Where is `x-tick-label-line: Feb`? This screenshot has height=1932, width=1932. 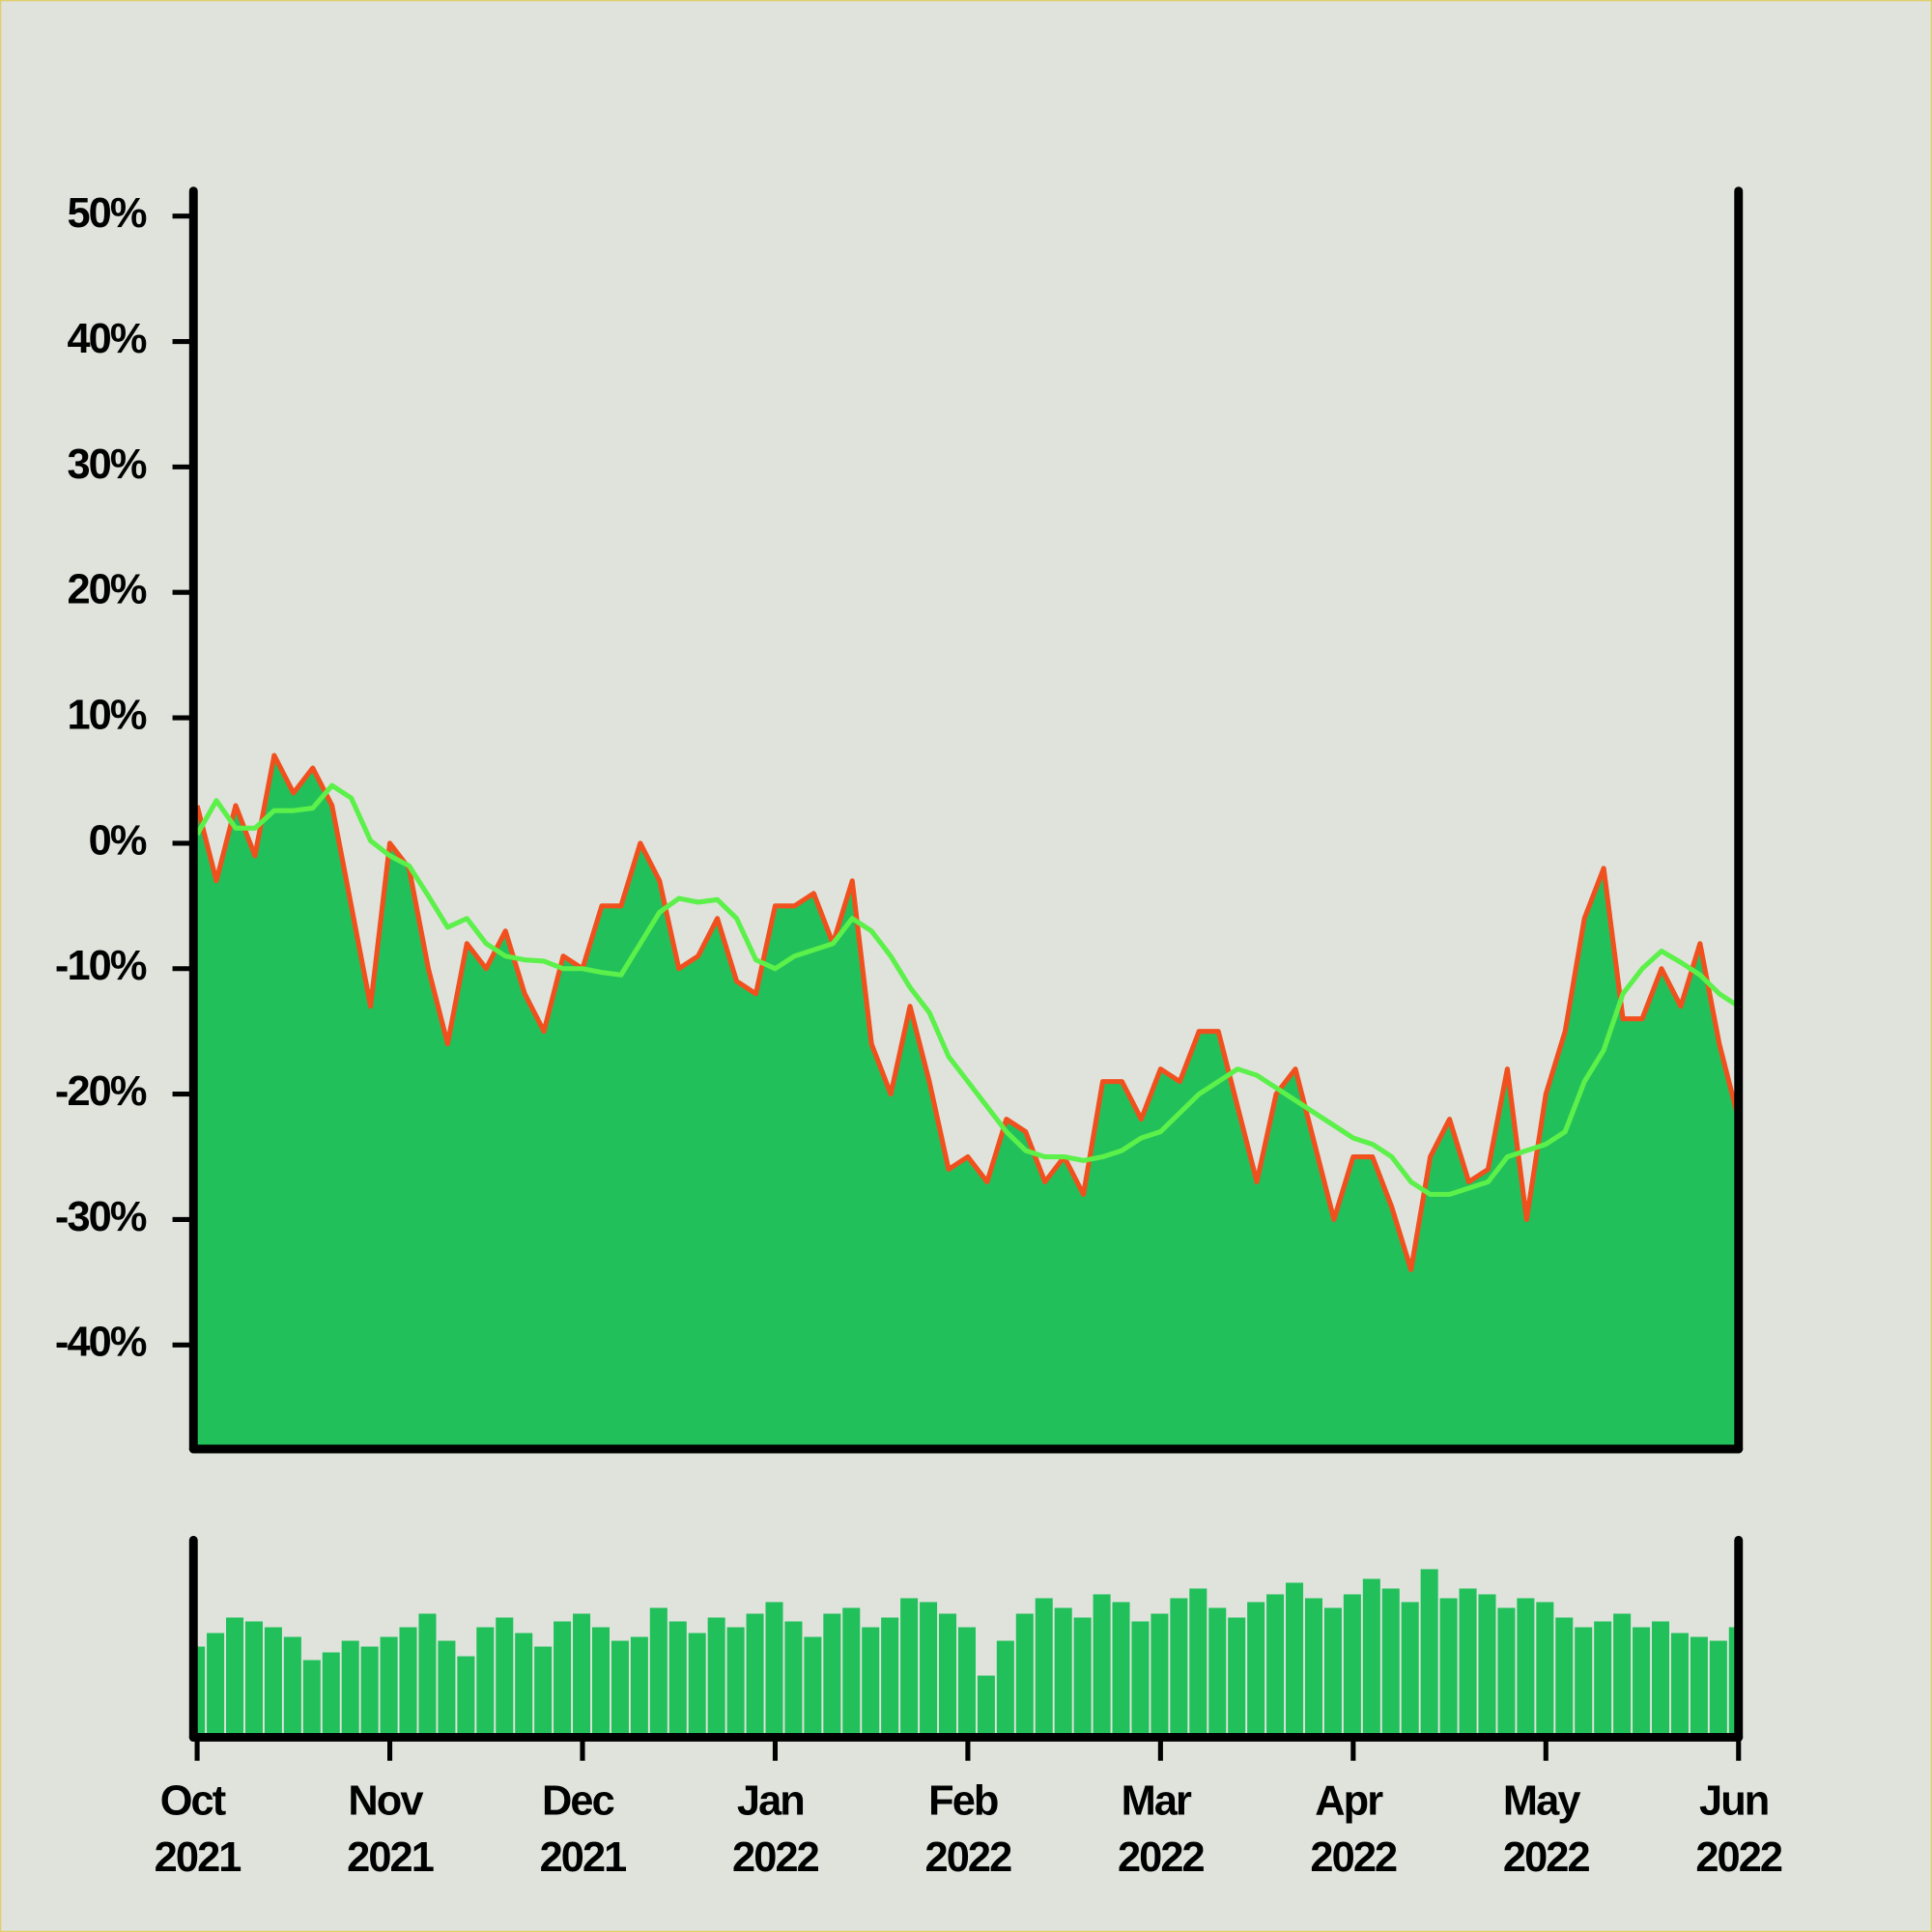 x-tick-label-line: Feb is located at coordinates (967, 1801).